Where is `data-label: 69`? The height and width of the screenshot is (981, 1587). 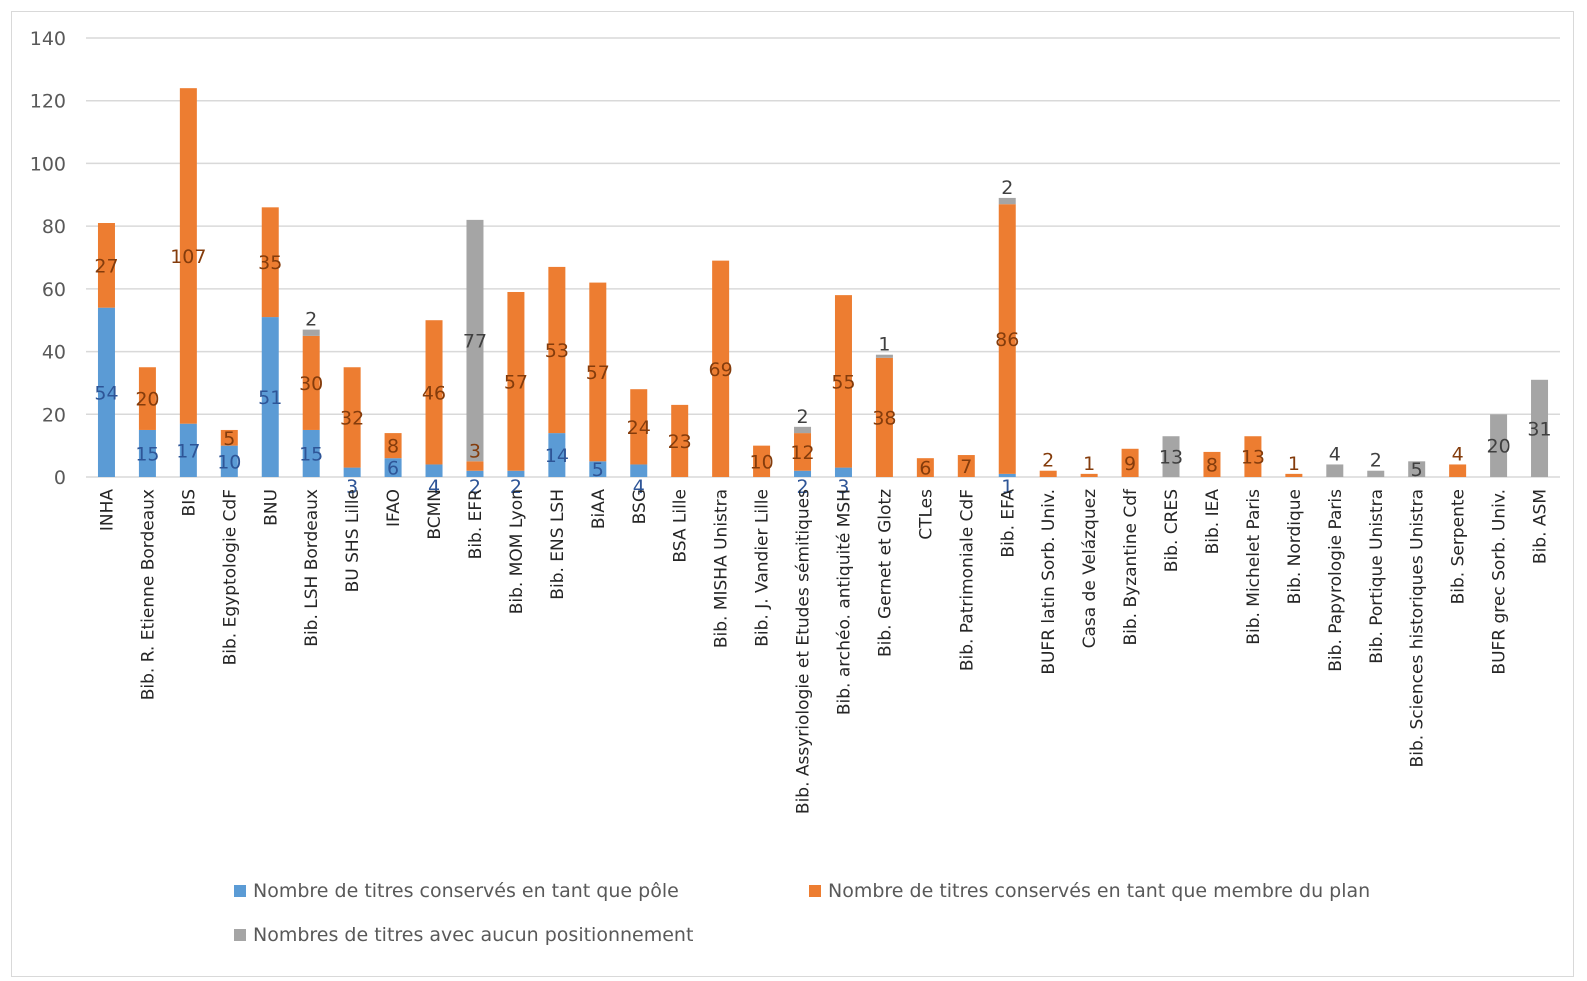 data-label: 69 is located at coordinates (721, 370).